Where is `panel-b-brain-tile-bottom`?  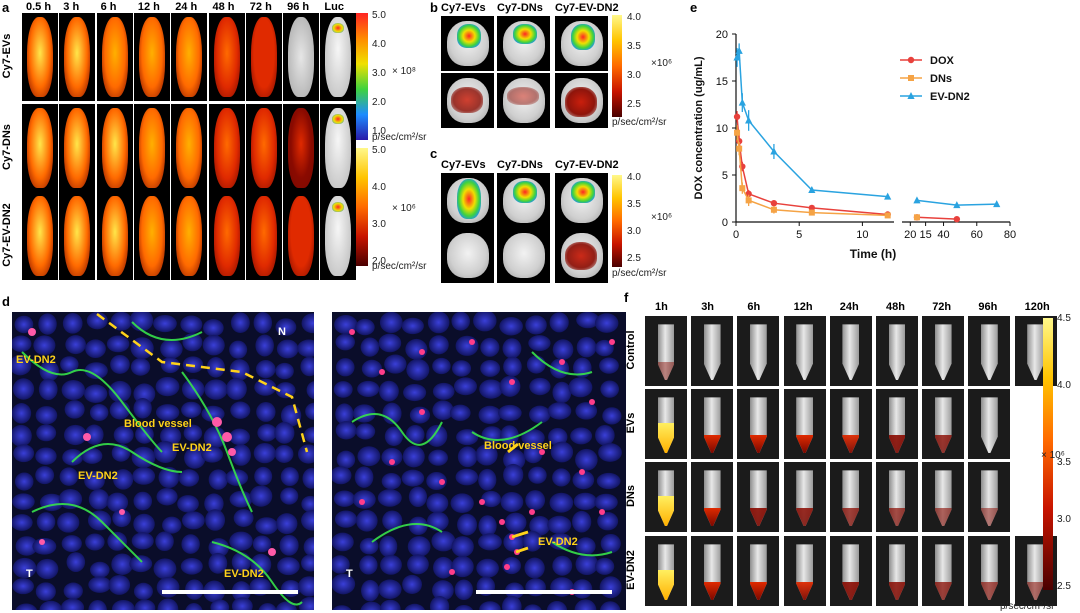
panel-b-brain-tile-bottom is located at coordinates (581, 100).